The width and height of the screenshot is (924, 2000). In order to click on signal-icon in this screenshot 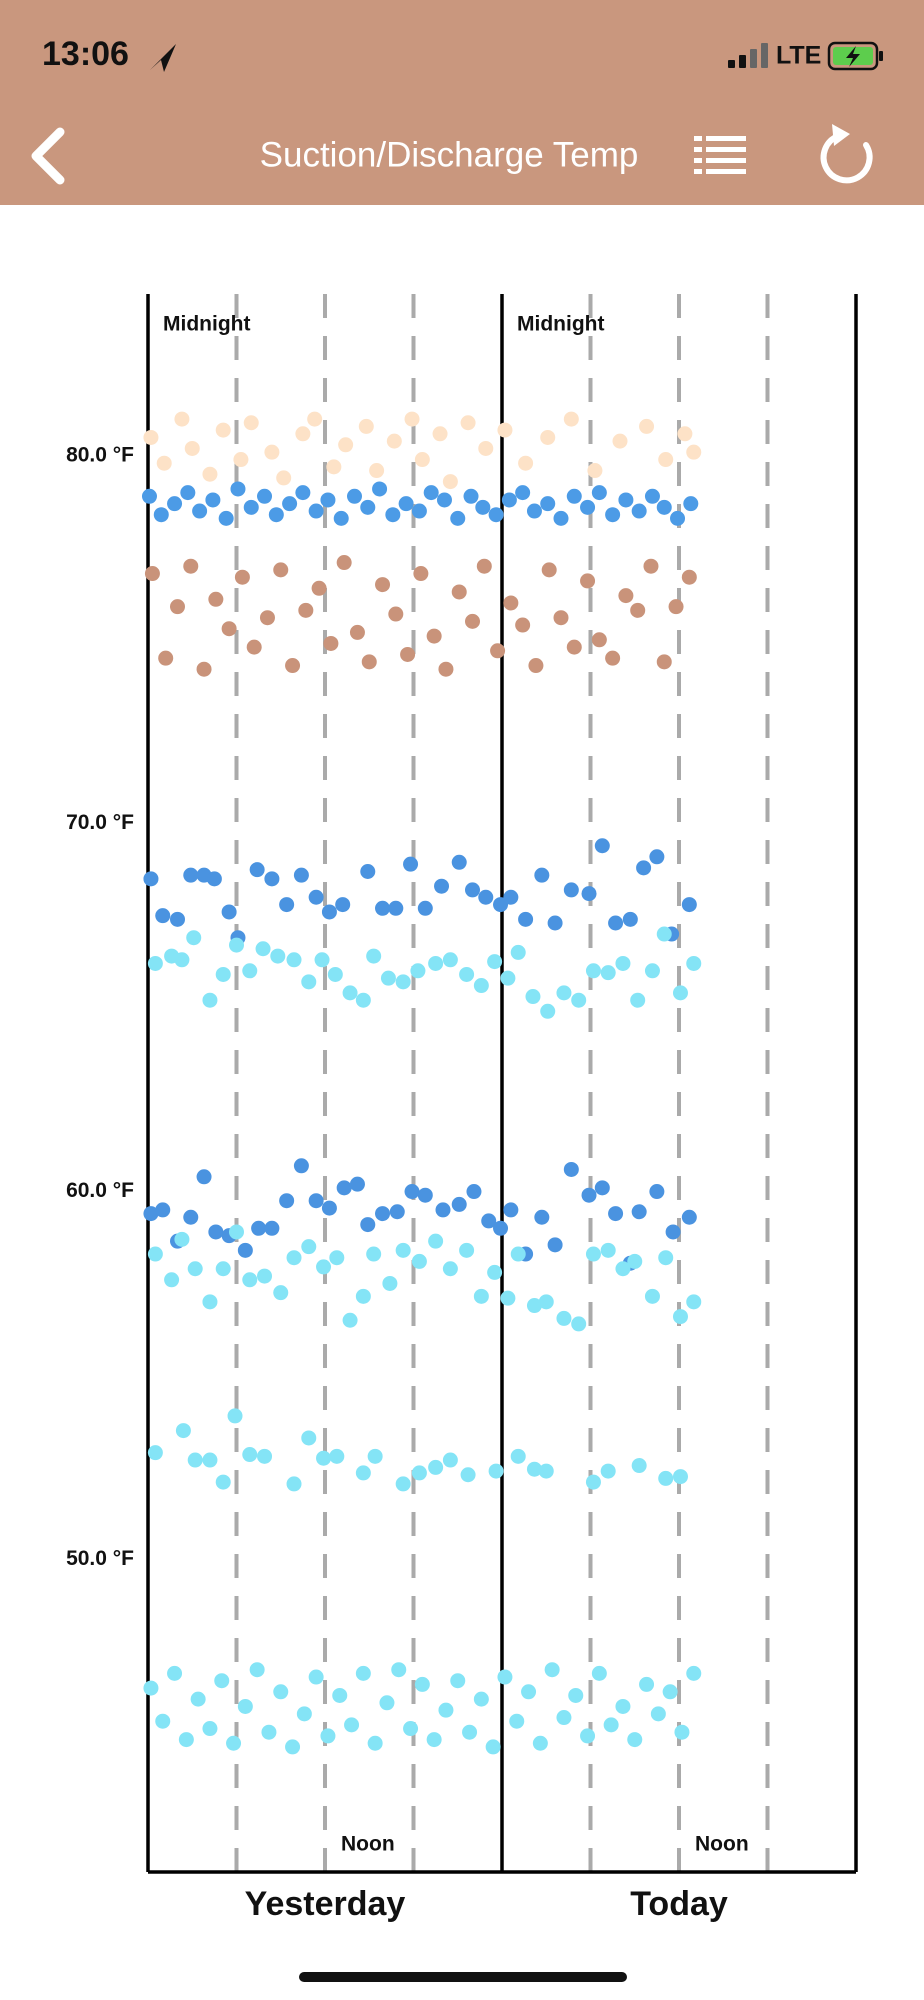, I will do `click(748, 55)`.